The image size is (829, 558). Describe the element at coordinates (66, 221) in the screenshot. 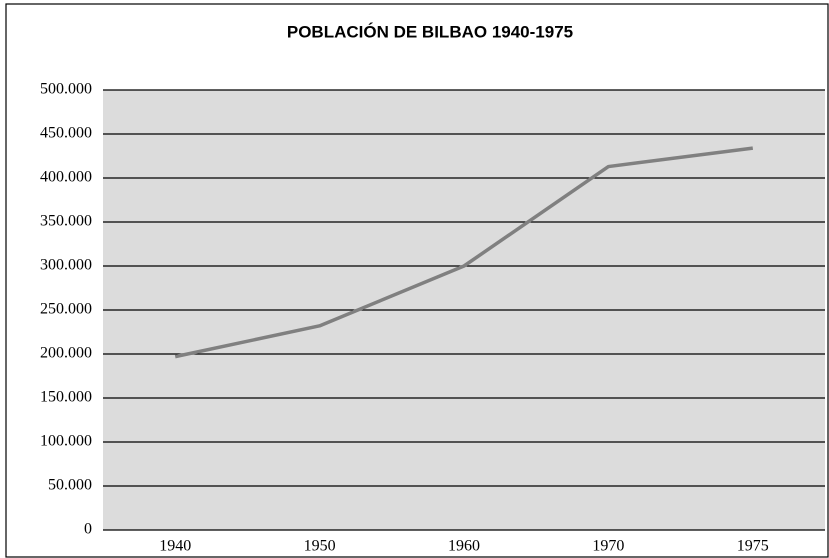

I see `y-tick-label: 350.000` at that location.